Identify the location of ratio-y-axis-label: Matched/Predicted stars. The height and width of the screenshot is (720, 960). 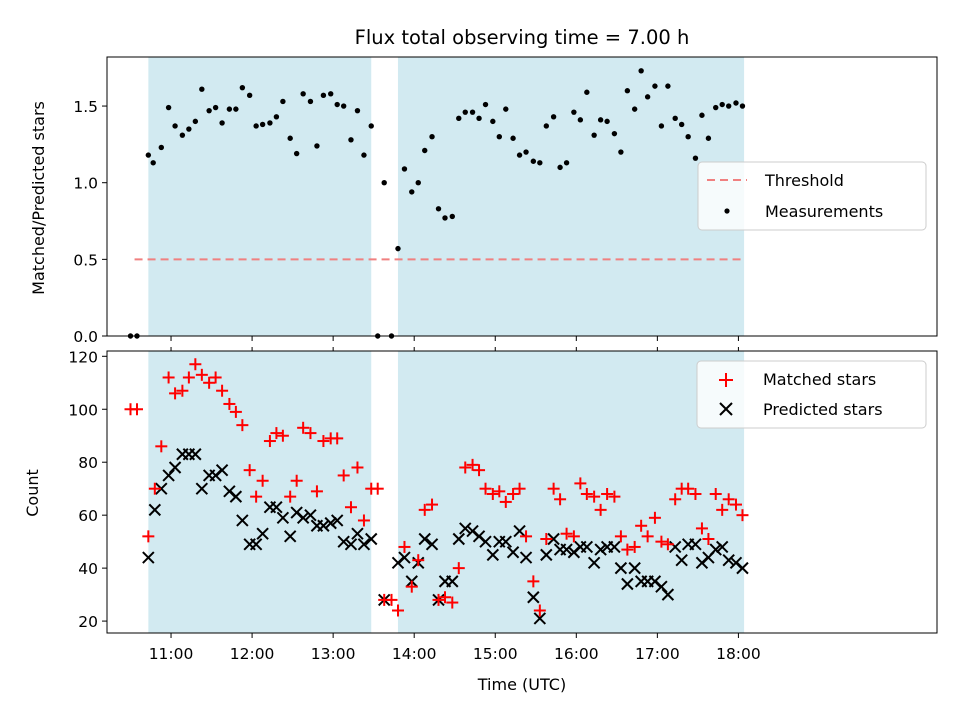
(38, 198).